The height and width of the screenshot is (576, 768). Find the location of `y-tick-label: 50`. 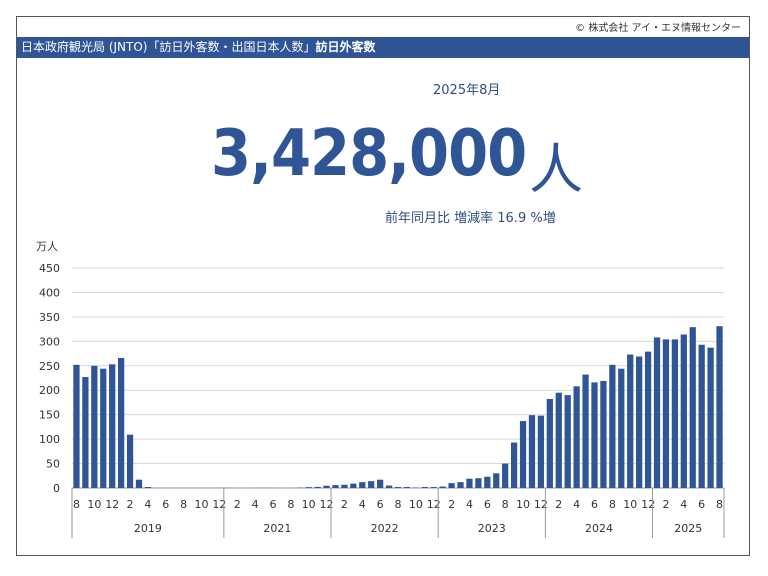

y-tick-label: 50 is located at coordinates (53, 464).